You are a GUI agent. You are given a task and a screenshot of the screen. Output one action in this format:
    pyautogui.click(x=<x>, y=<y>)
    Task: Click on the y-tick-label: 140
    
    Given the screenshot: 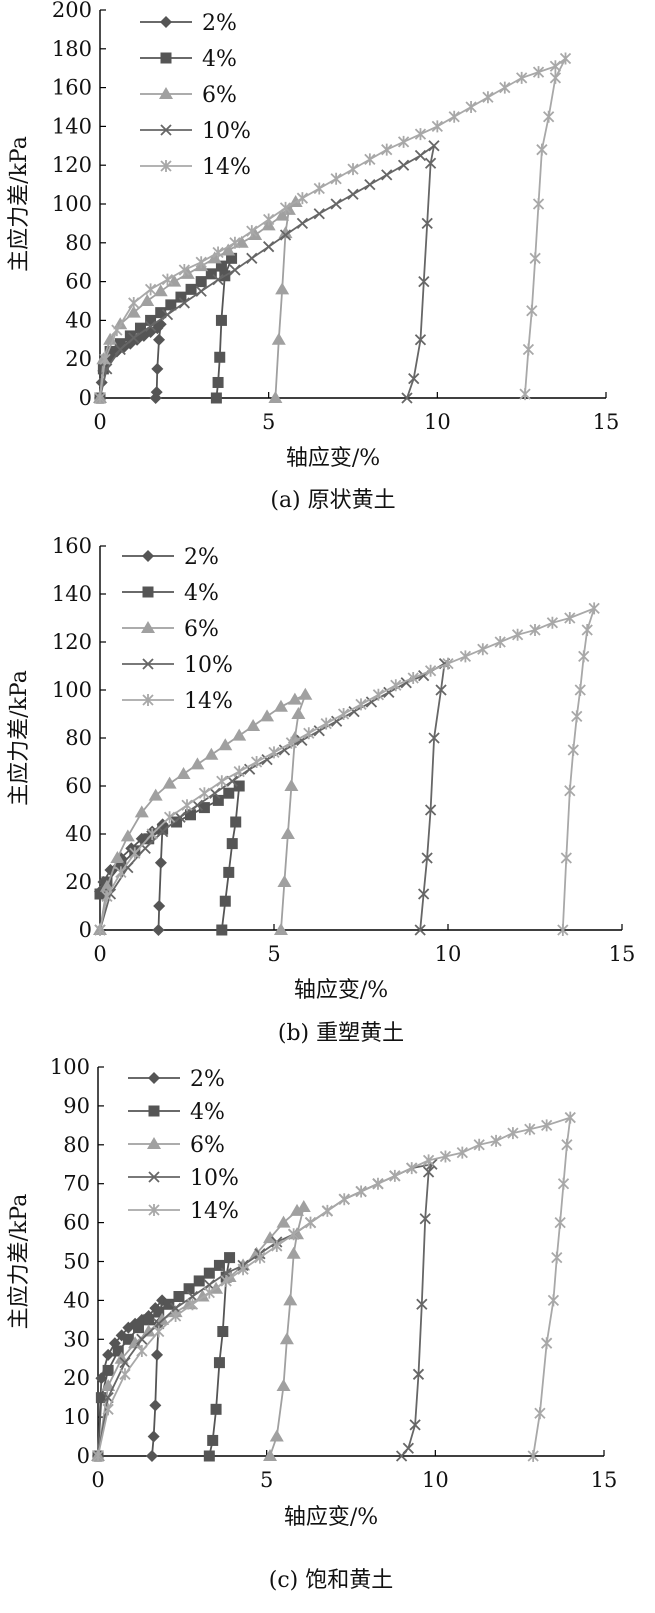 What is the action you would take?
    pyautogui.click(x=72, y=594)
    